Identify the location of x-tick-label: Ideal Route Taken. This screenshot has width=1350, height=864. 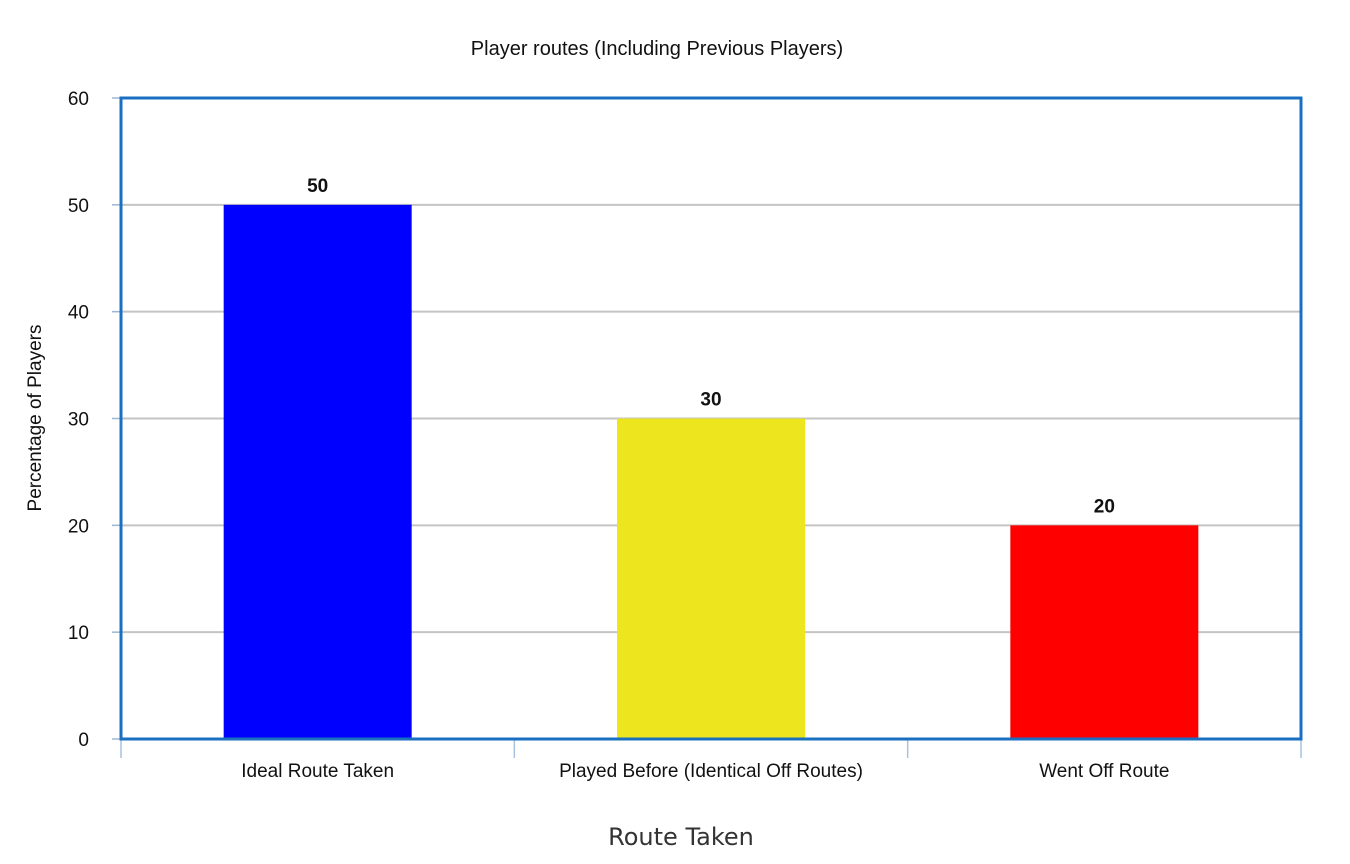
(317, 771).